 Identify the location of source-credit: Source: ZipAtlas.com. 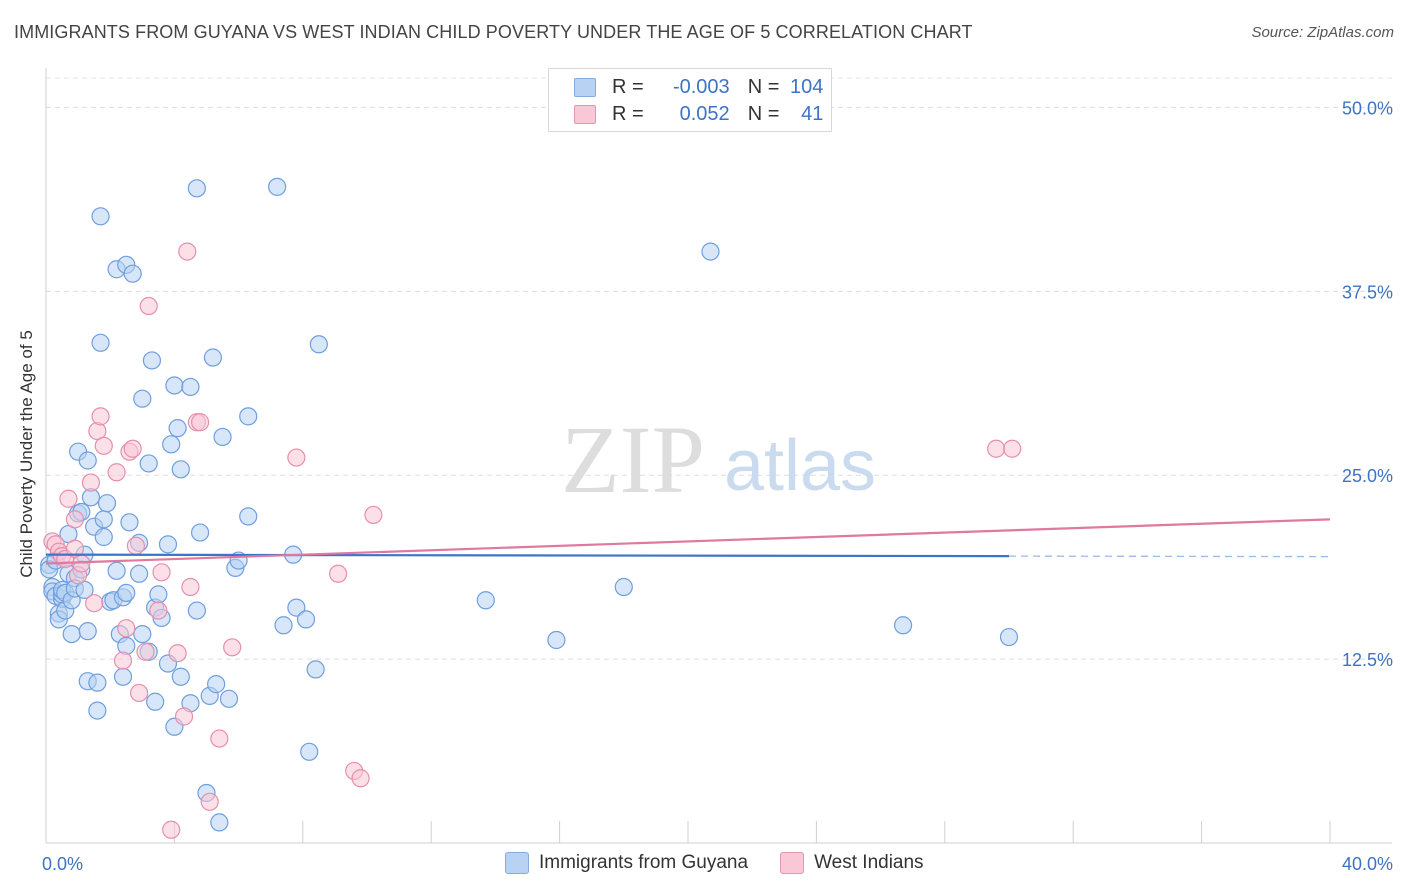
(1322, 32).